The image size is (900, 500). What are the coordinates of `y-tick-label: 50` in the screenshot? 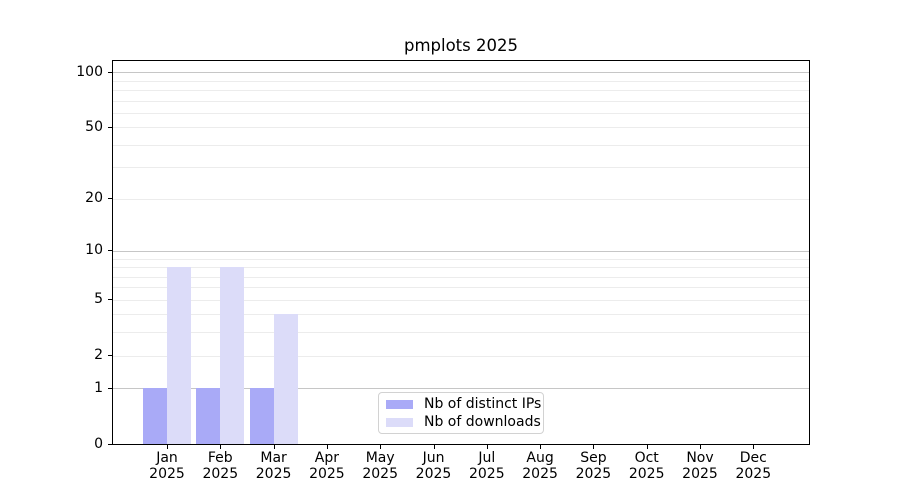 It's located at (94, 126).